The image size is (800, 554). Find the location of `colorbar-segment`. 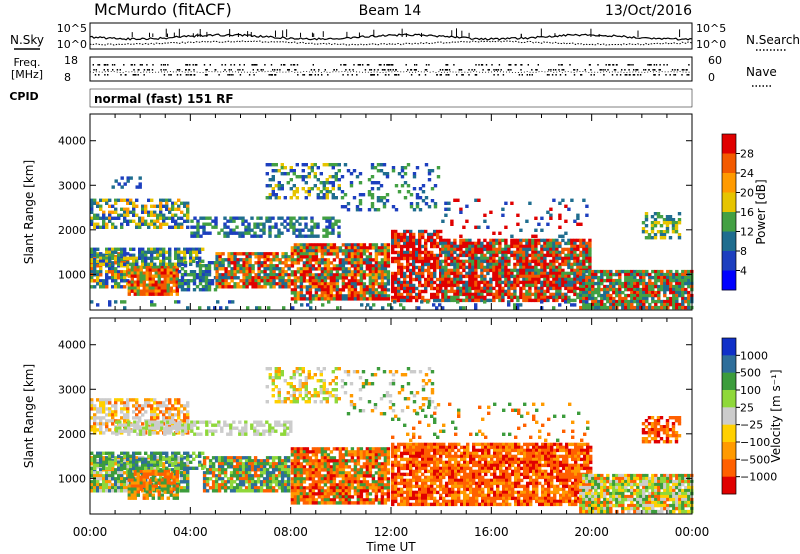

colorbar-segment is located at coordinates (729, 202).